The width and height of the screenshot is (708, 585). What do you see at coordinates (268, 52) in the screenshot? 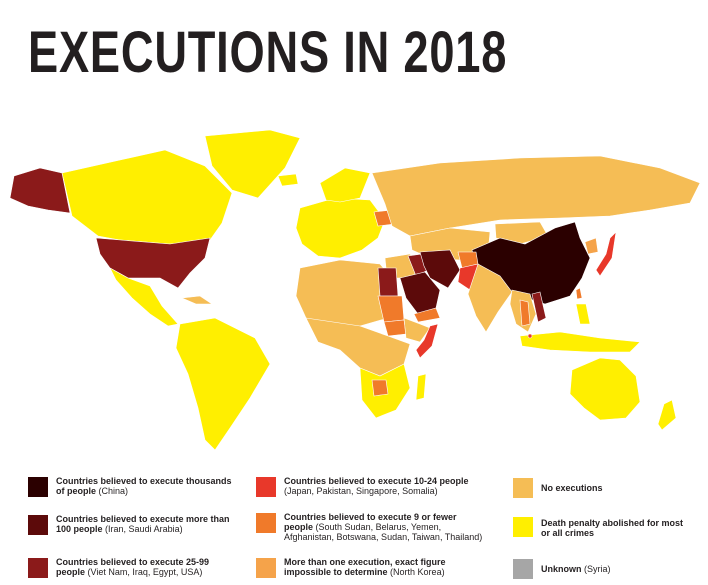
I see `page-title: EXECUTIONS IN 2018` at bounding box center [268, 52].